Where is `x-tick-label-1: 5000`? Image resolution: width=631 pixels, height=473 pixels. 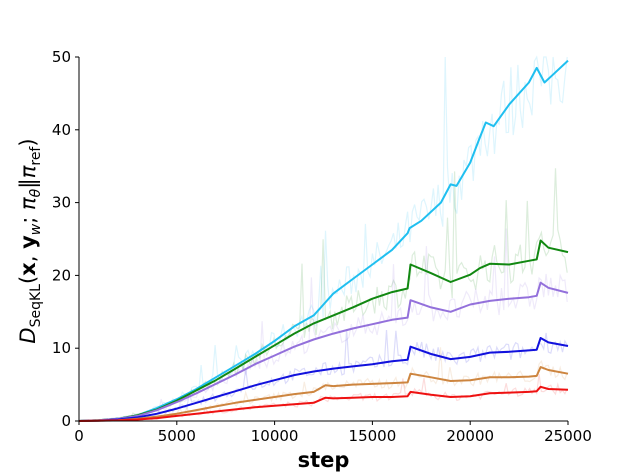 x-tick-label-1: 5000 is located at coordinates (177, 436).